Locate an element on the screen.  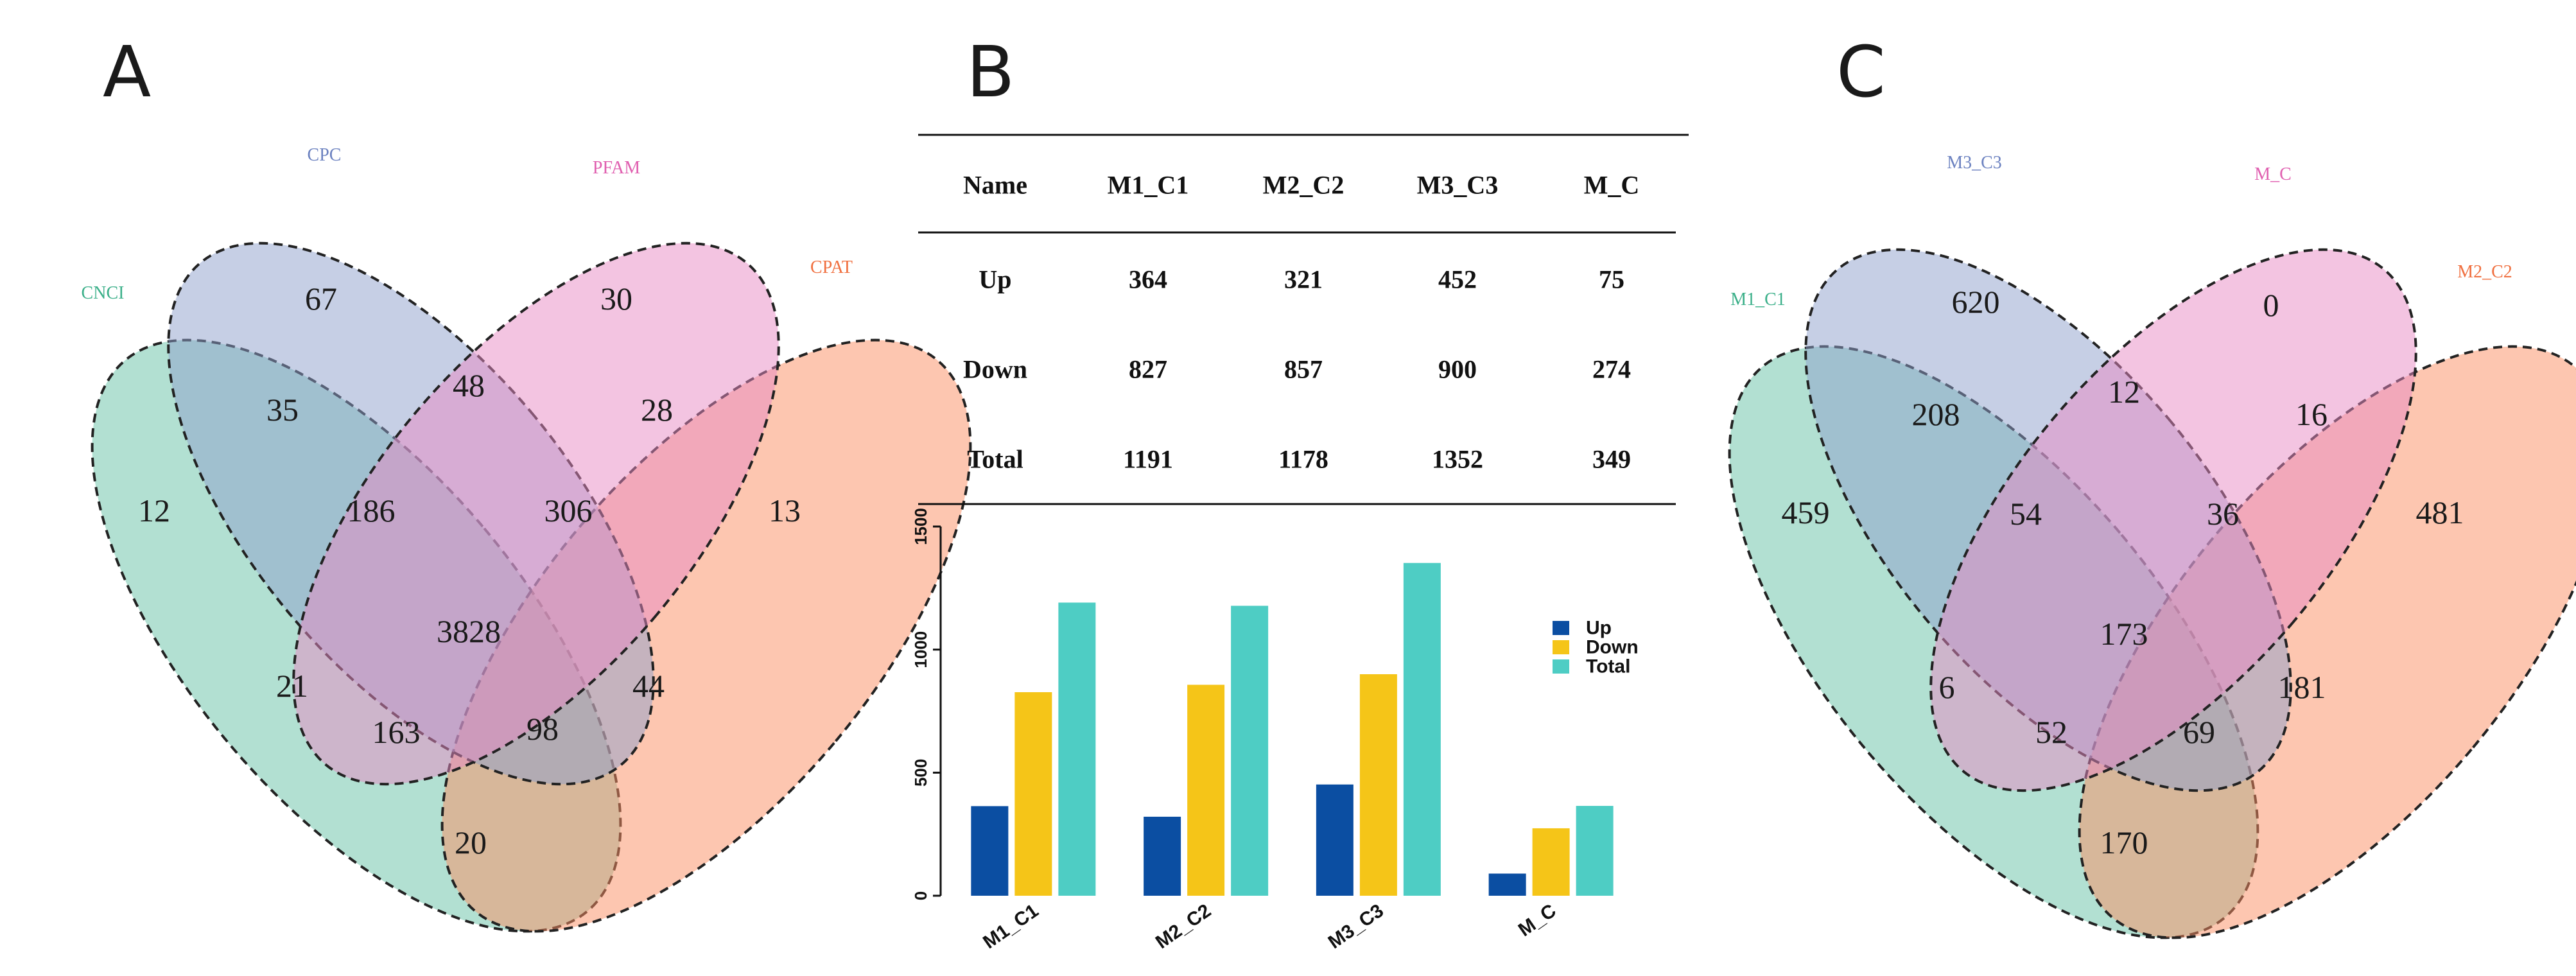
legend-swatch-down is located at coordinates (1561, 647).